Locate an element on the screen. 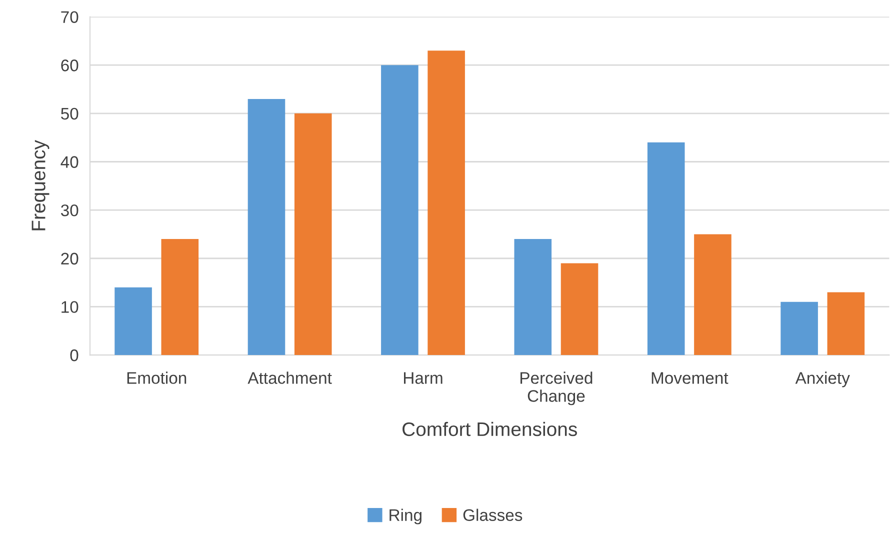  y-tick-label: 70 is located at coordinates (69, 17).